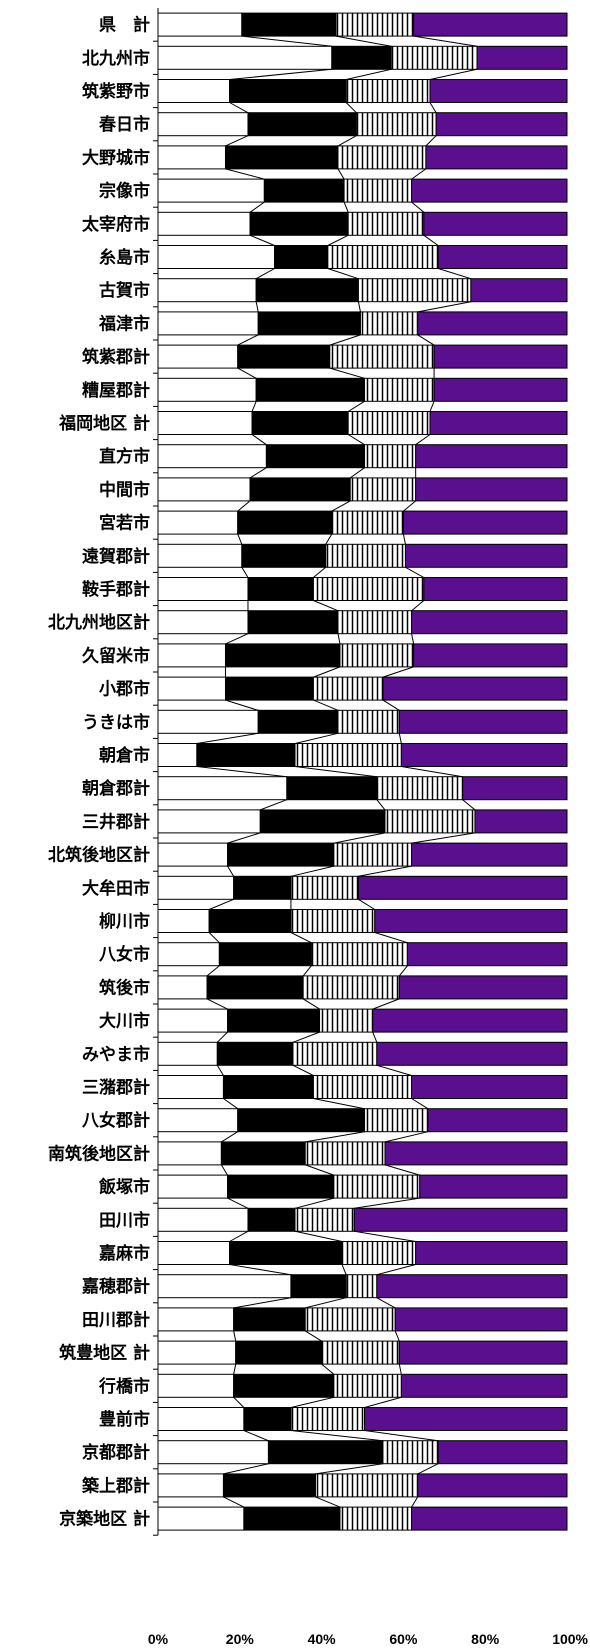 This screenshot has width=590, height=1652. Describe the element at coordinates (116, 224) in the screenshot. I see `category-label: 太宰府市` at that location.